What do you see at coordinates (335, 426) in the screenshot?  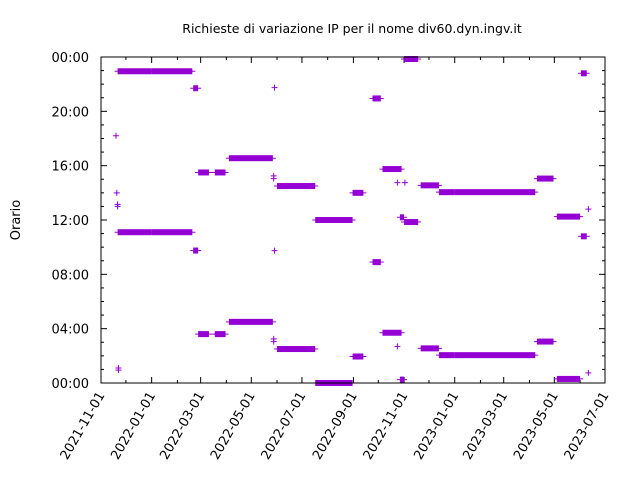 I see `x-tick-label: 2022-09-01` at bounding box center [335, 426].